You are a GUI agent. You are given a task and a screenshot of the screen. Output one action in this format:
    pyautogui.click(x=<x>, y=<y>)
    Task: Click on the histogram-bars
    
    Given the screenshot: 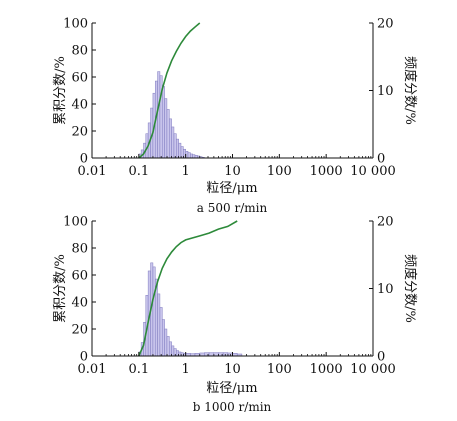 What is the action you would take?
    pyautogui.click(x=190, y=309)
    